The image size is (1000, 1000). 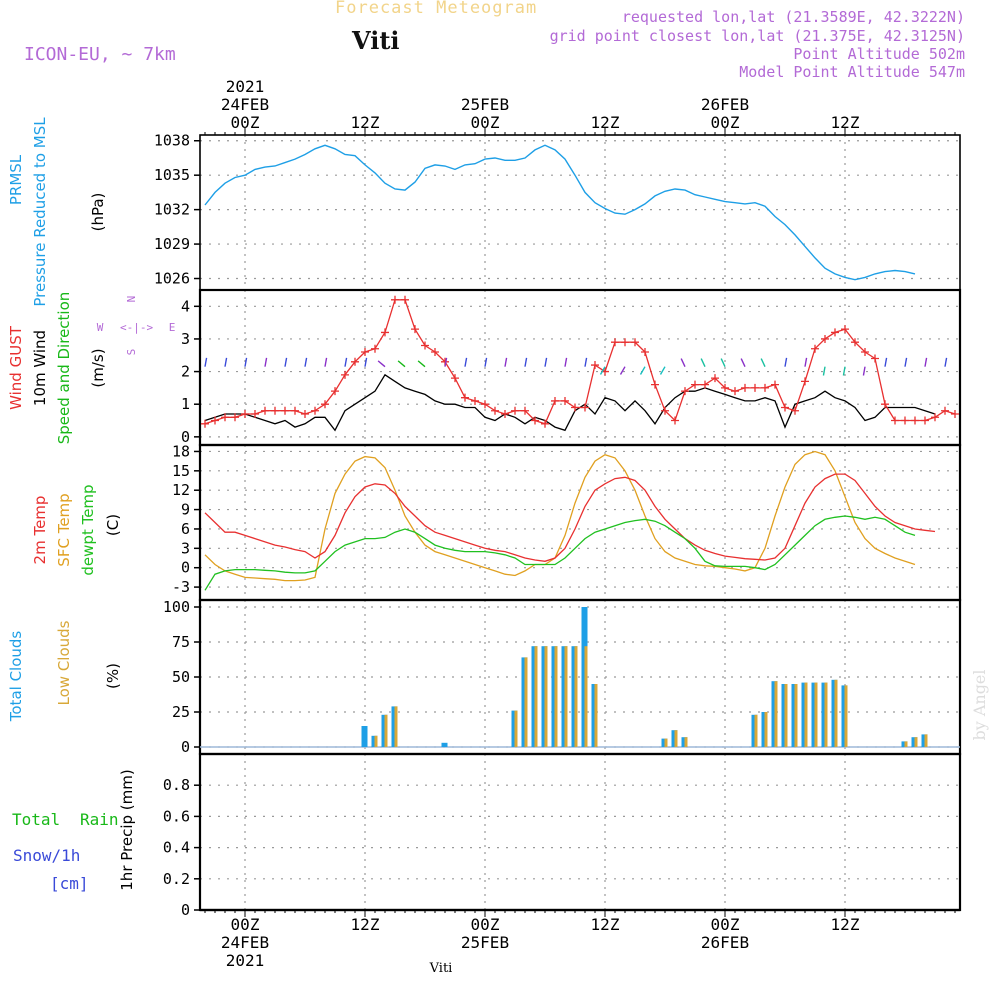 I want to click on precip-unit: 1hr Precip (mm), so click(x=127, y=829).